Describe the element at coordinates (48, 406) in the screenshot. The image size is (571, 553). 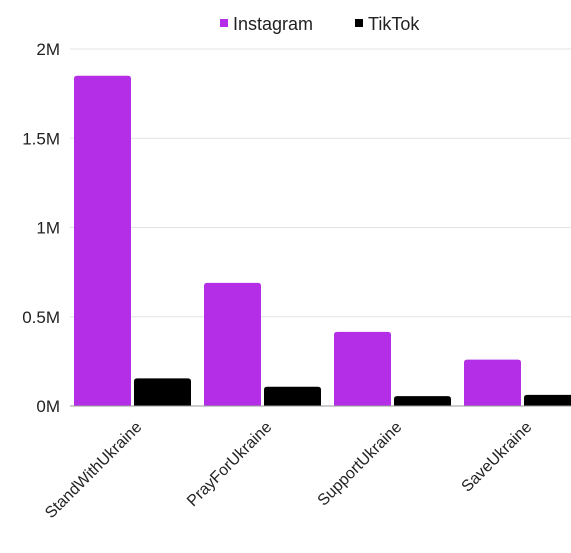
I see `y-tick-label: 0M` at that location.